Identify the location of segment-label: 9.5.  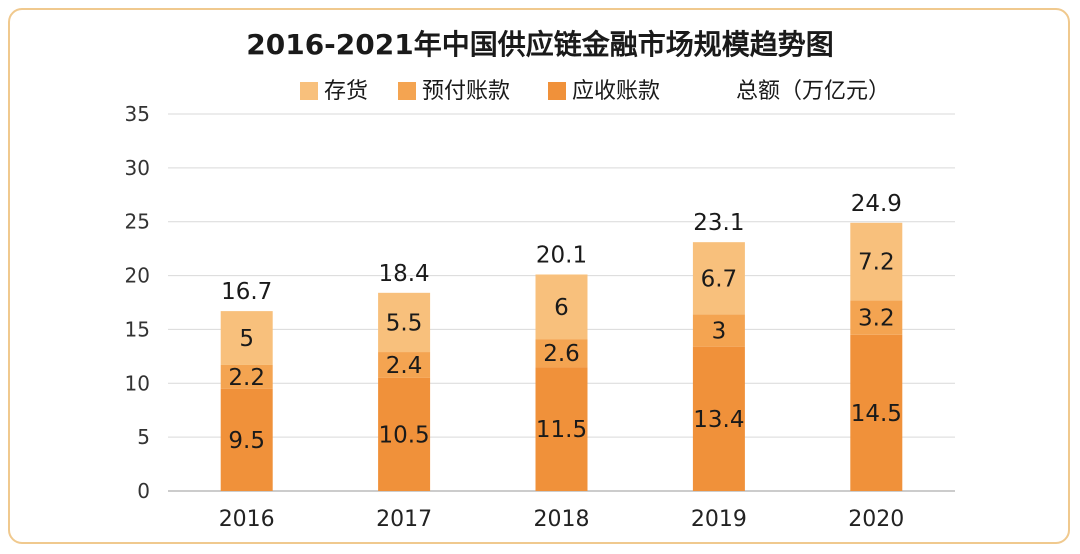
(246, 441).